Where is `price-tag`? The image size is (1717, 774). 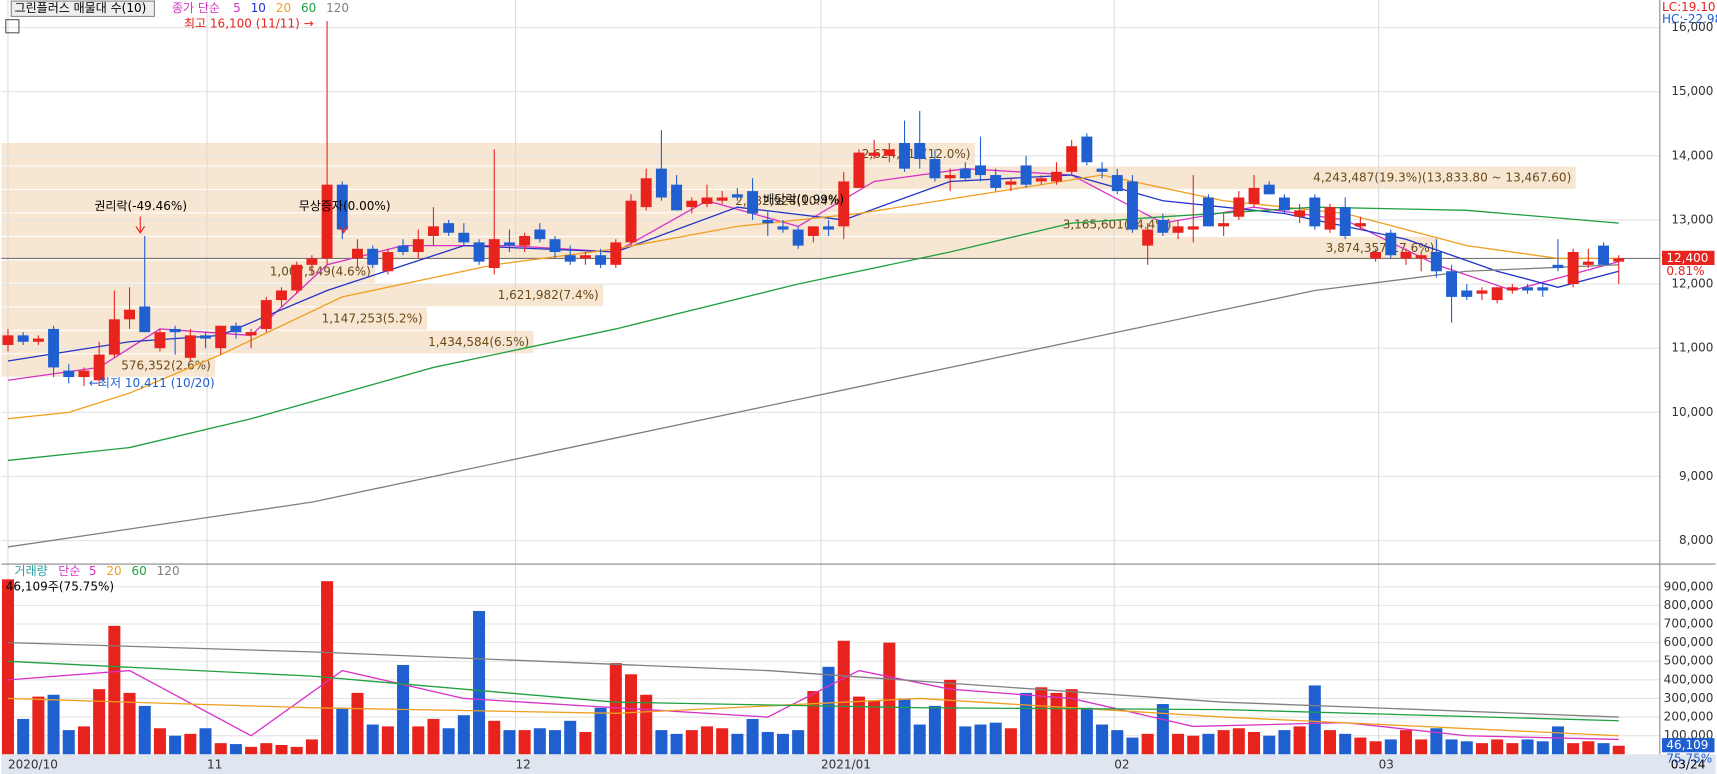
price-tag is located at coordinates (1688, 257).